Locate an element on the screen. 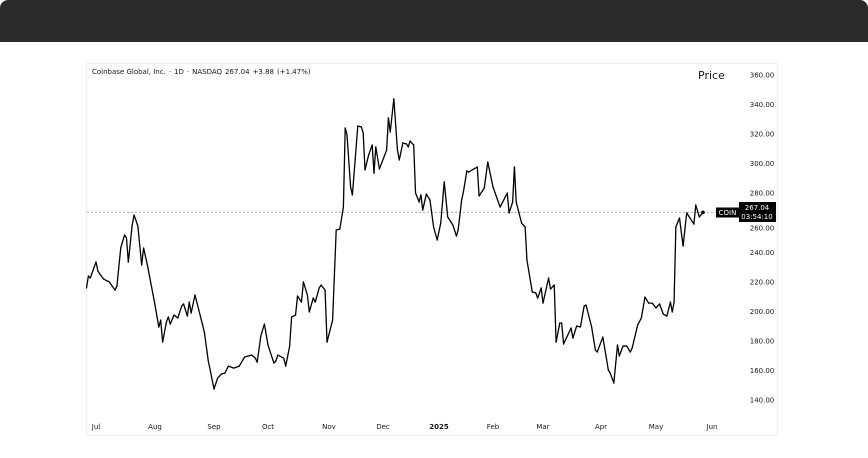 The width and height of the screenshot is (868, 458). y-tick-label: 280.00 is located at coordinates (762, 194).